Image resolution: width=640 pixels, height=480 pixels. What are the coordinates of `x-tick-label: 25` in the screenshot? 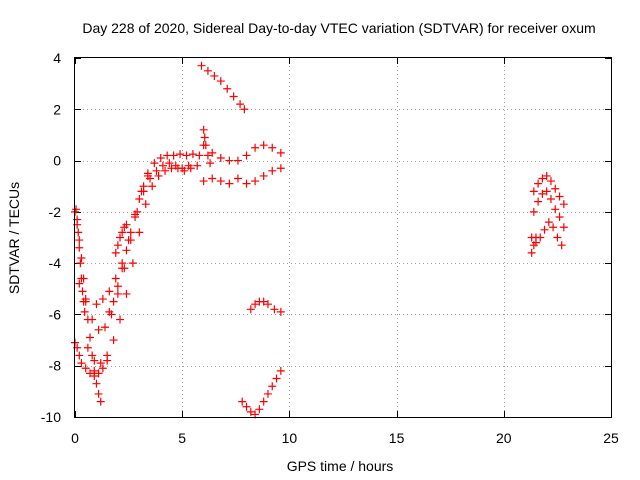 It's located at (611, 438).